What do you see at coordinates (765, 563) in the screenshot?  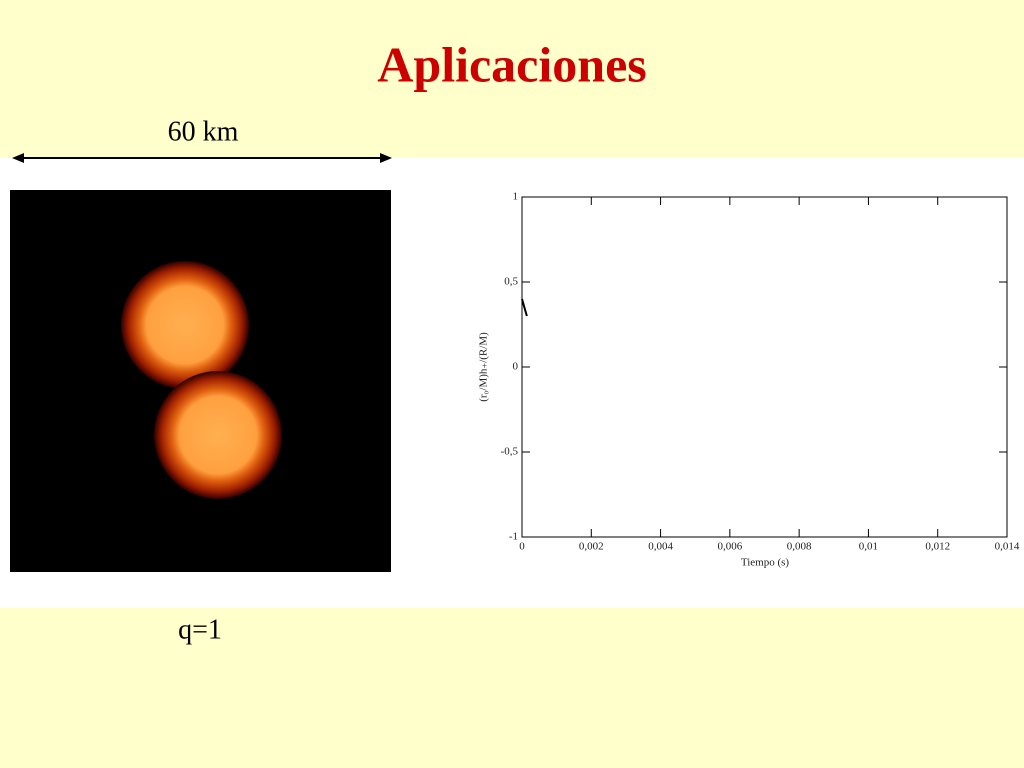 I see `x-axis-label: Tiempo (s)` at bounding box center [765, 563].